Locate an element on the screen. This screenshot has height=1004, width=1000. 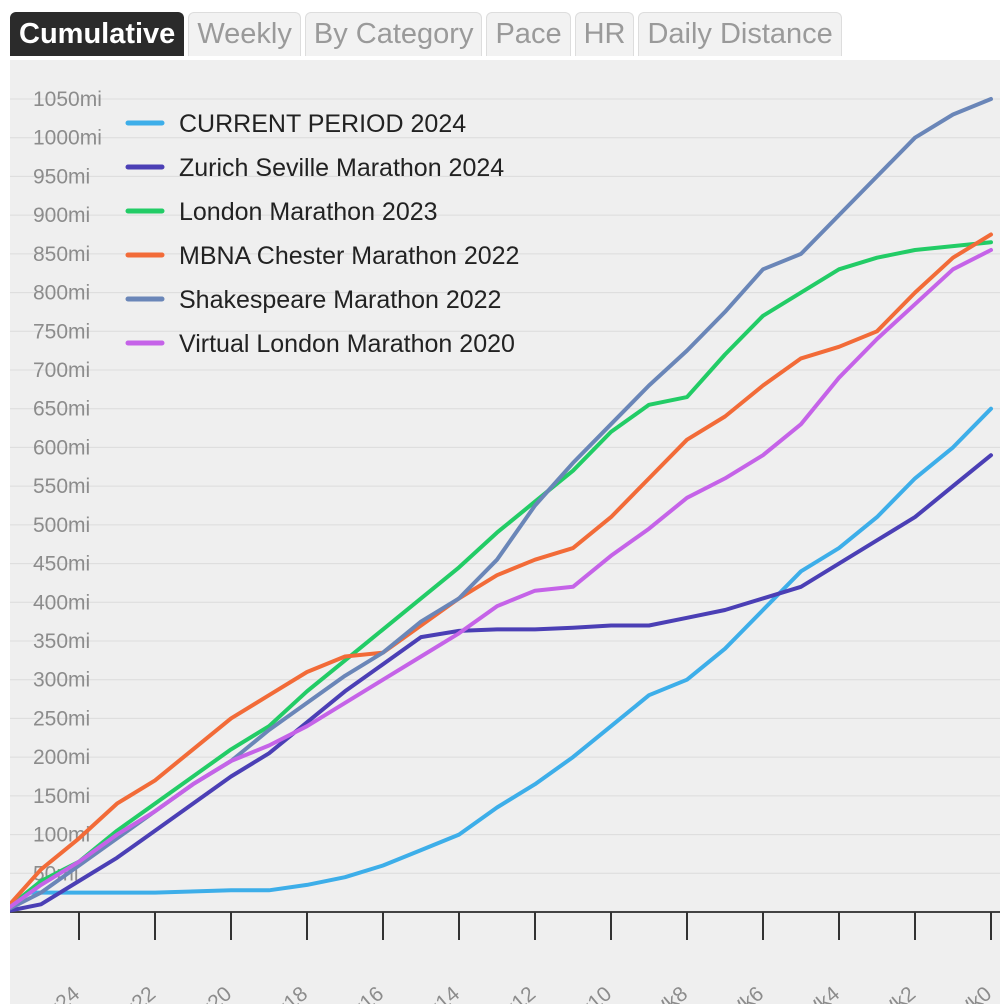
legend-label: Shakespeare Marathon 2022 is located at coordinates (340, 300).